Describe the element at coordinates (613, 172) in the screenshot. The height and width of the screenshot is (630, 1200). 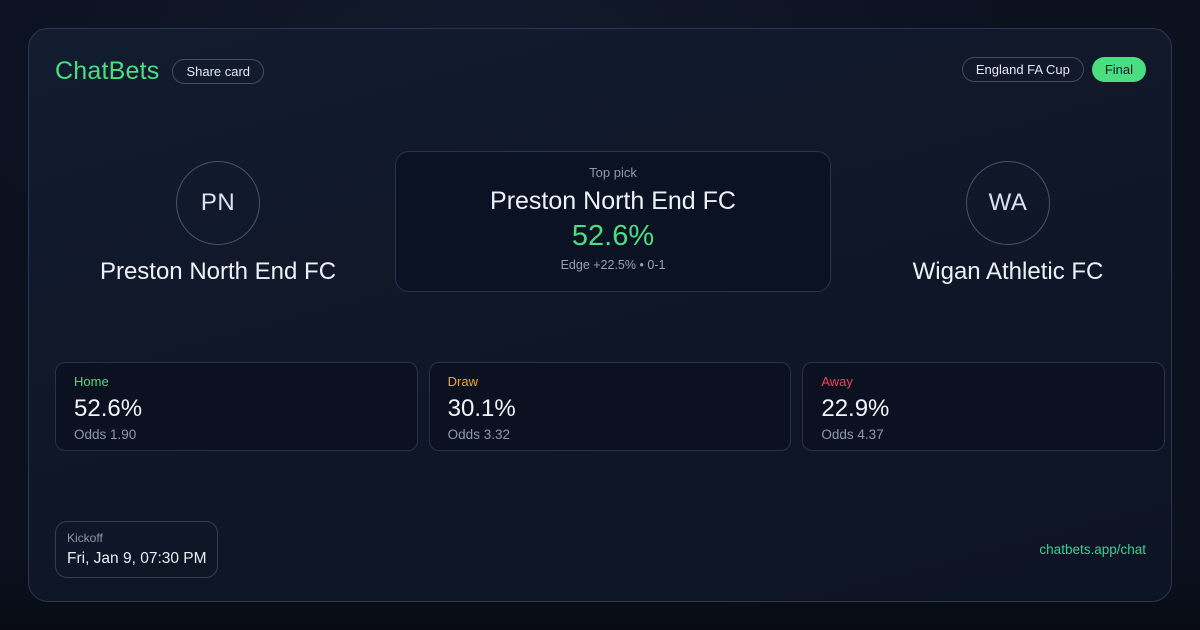
I see `top-pick-label: Top pick` at that location.